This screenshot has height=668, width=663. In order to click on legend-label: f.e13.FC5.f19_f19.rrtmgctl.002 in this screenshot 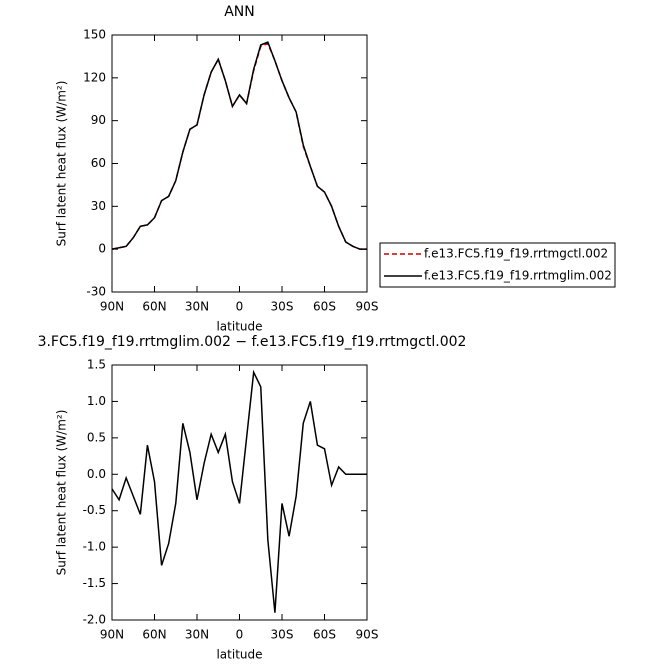, I will do `click(516, 254)`.